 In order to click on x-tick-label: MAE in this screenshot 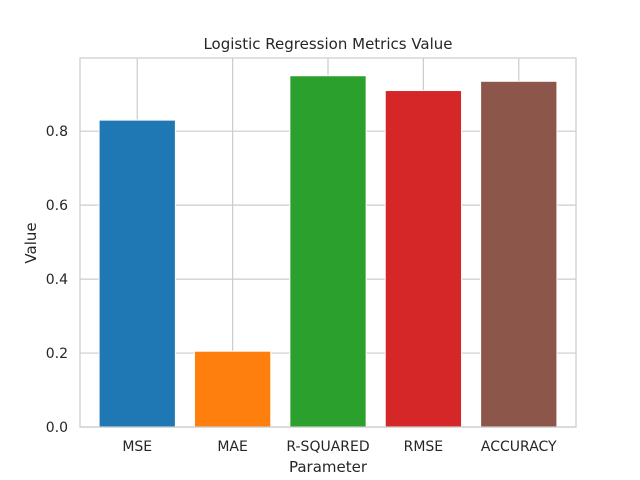, I will do `click(232, 447)`.